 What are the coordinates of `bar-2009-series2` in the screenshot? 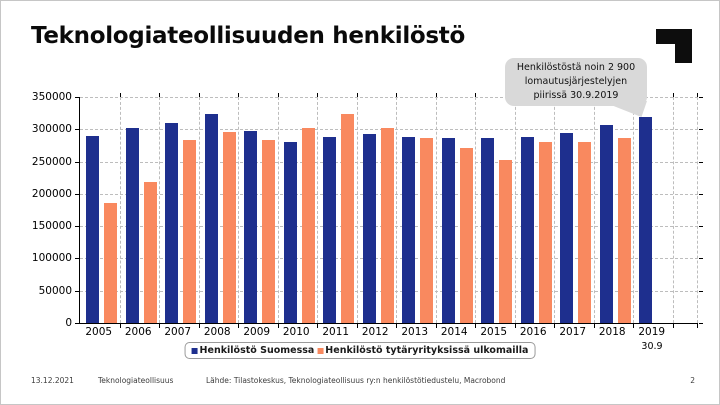 It's located at (268, 231).